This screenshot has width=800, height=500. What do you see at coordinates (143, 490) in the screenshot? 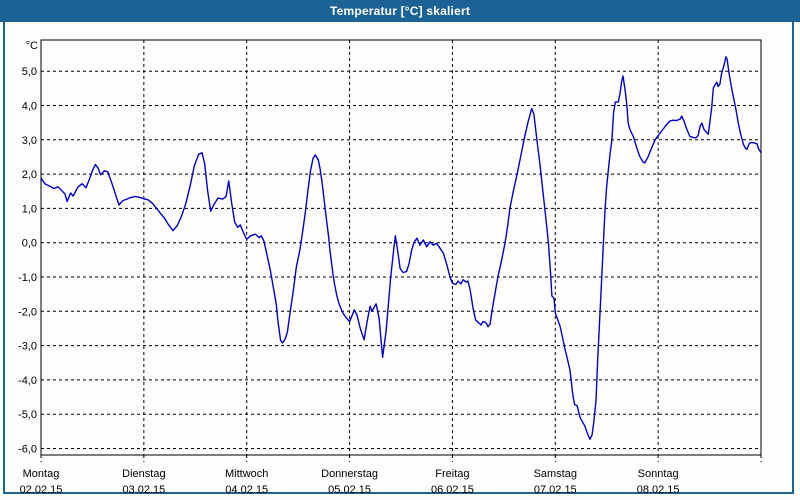
I see `day-date-label: 03.02.15` at bounding box center [143, 490].